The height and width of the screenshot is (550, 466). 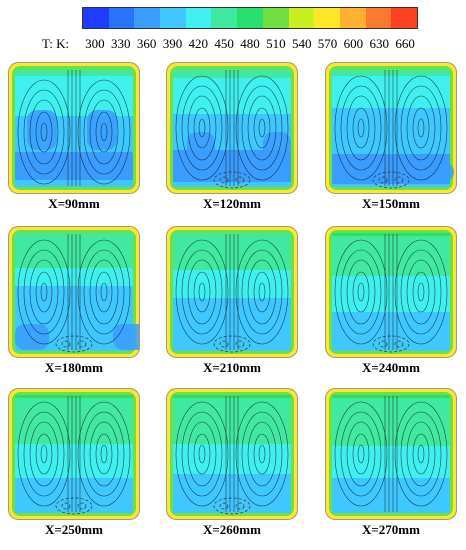 What do you see at coordinates (353, 43) in the screenshot?
I see `legend-tick-label: 600` at bounding box center [353, 43].